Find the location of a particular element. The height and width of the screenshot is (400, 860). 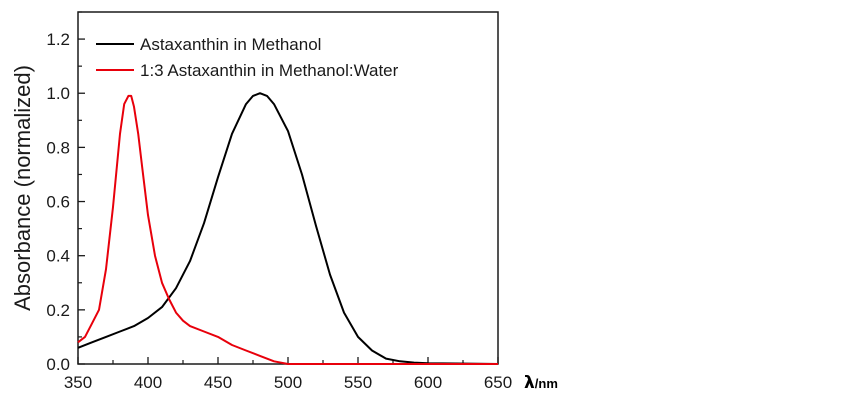

x-tick-label: 400 is located at coordinates (148, 382).